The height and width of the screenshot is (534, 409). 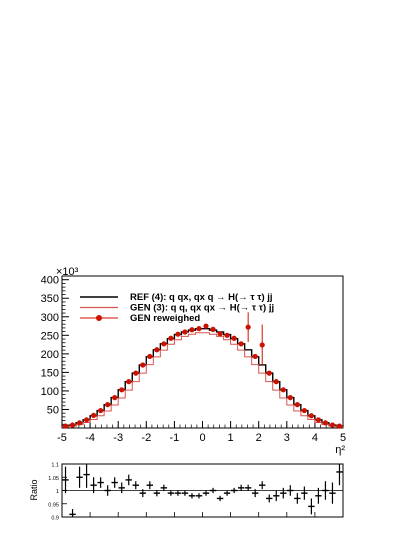 I want to click on y-tick-label: 50, so click(x=53, y=410).